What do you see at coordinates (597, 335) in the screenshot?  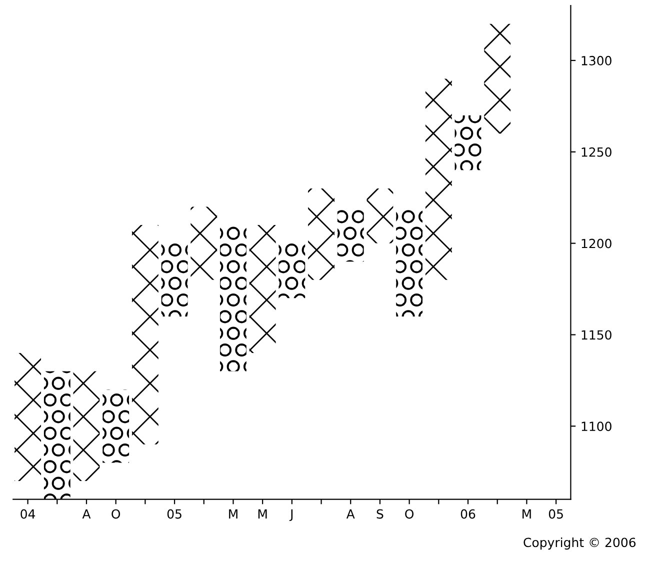 I see `y-tick-label: 1150` at bounding box center [597, 335].